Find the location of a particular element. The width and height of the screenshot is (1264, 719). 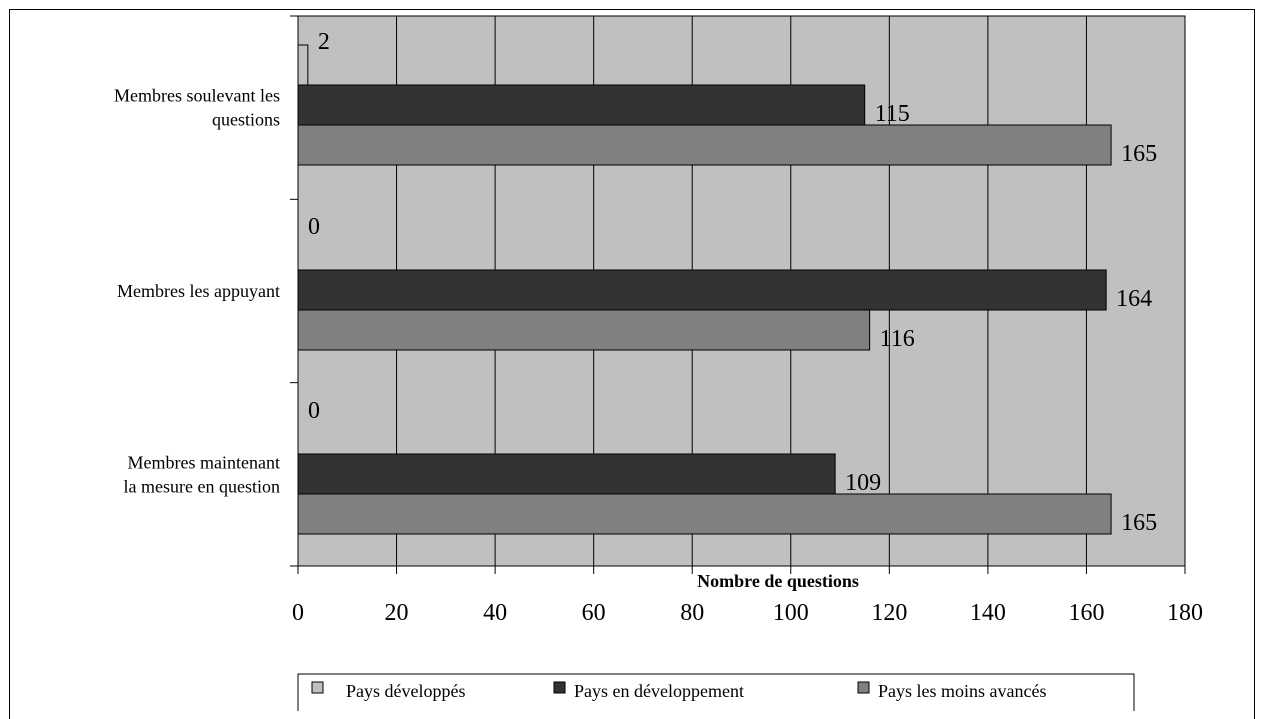

x-tick-label: 80 is located at coordinates (692, 613).